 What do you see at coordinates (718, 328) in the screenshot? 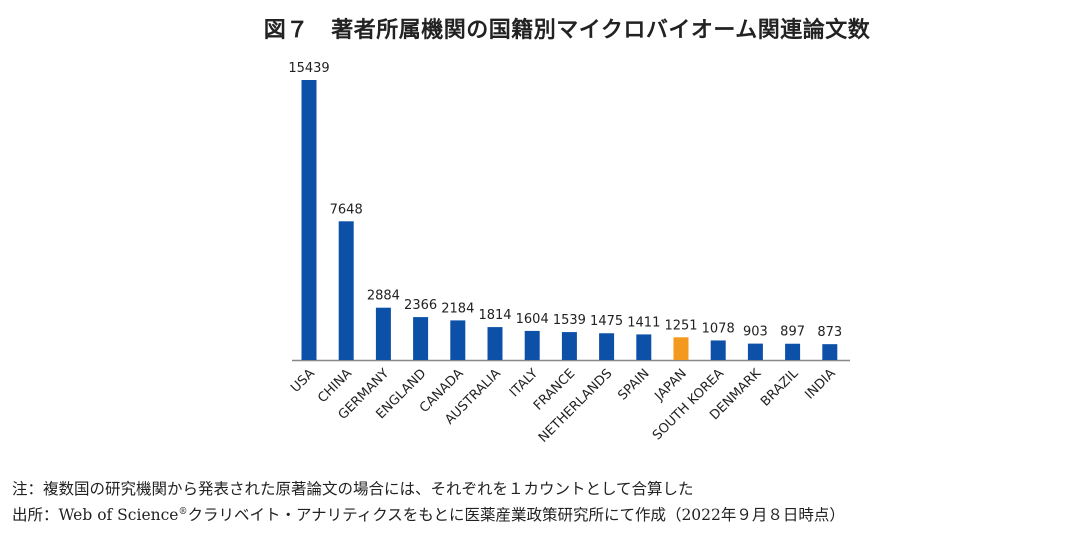
I see `data-label: 1078` at bounding box center [718, 328].